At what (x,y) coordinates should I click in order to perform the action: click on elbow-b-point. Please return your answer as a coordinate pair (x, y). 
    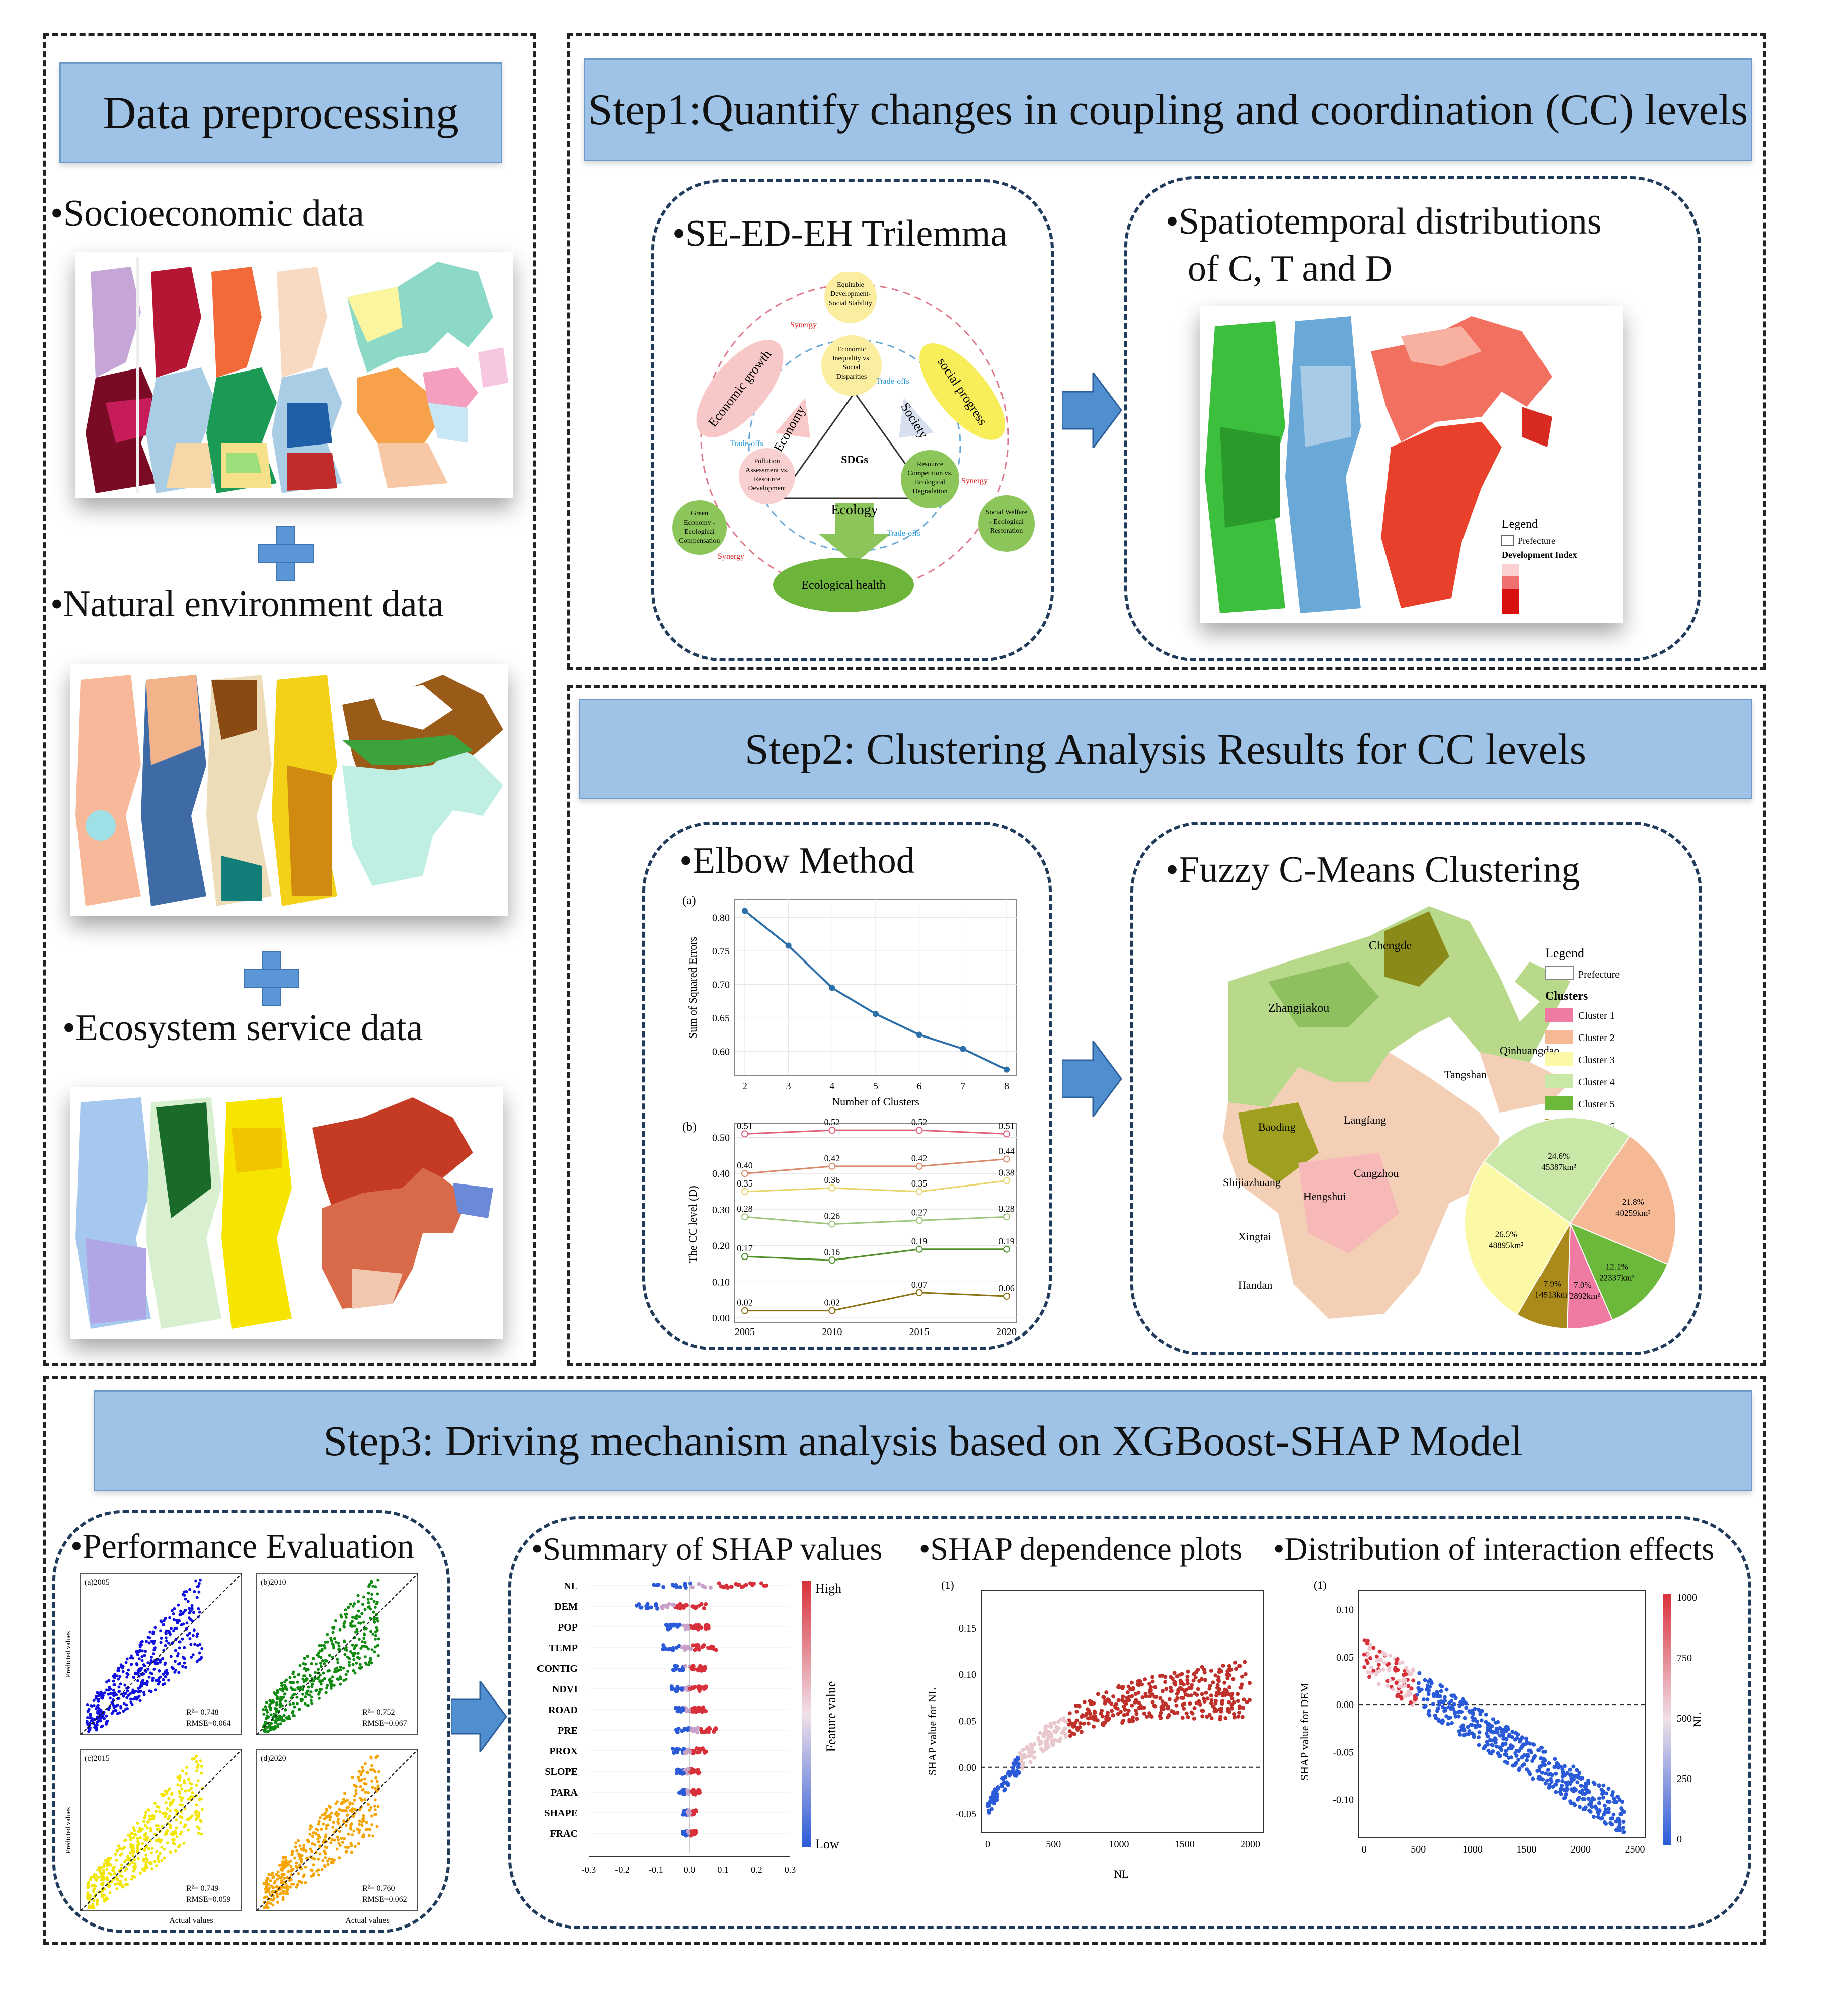
    Looking at the image, I should click on (919, 1220).